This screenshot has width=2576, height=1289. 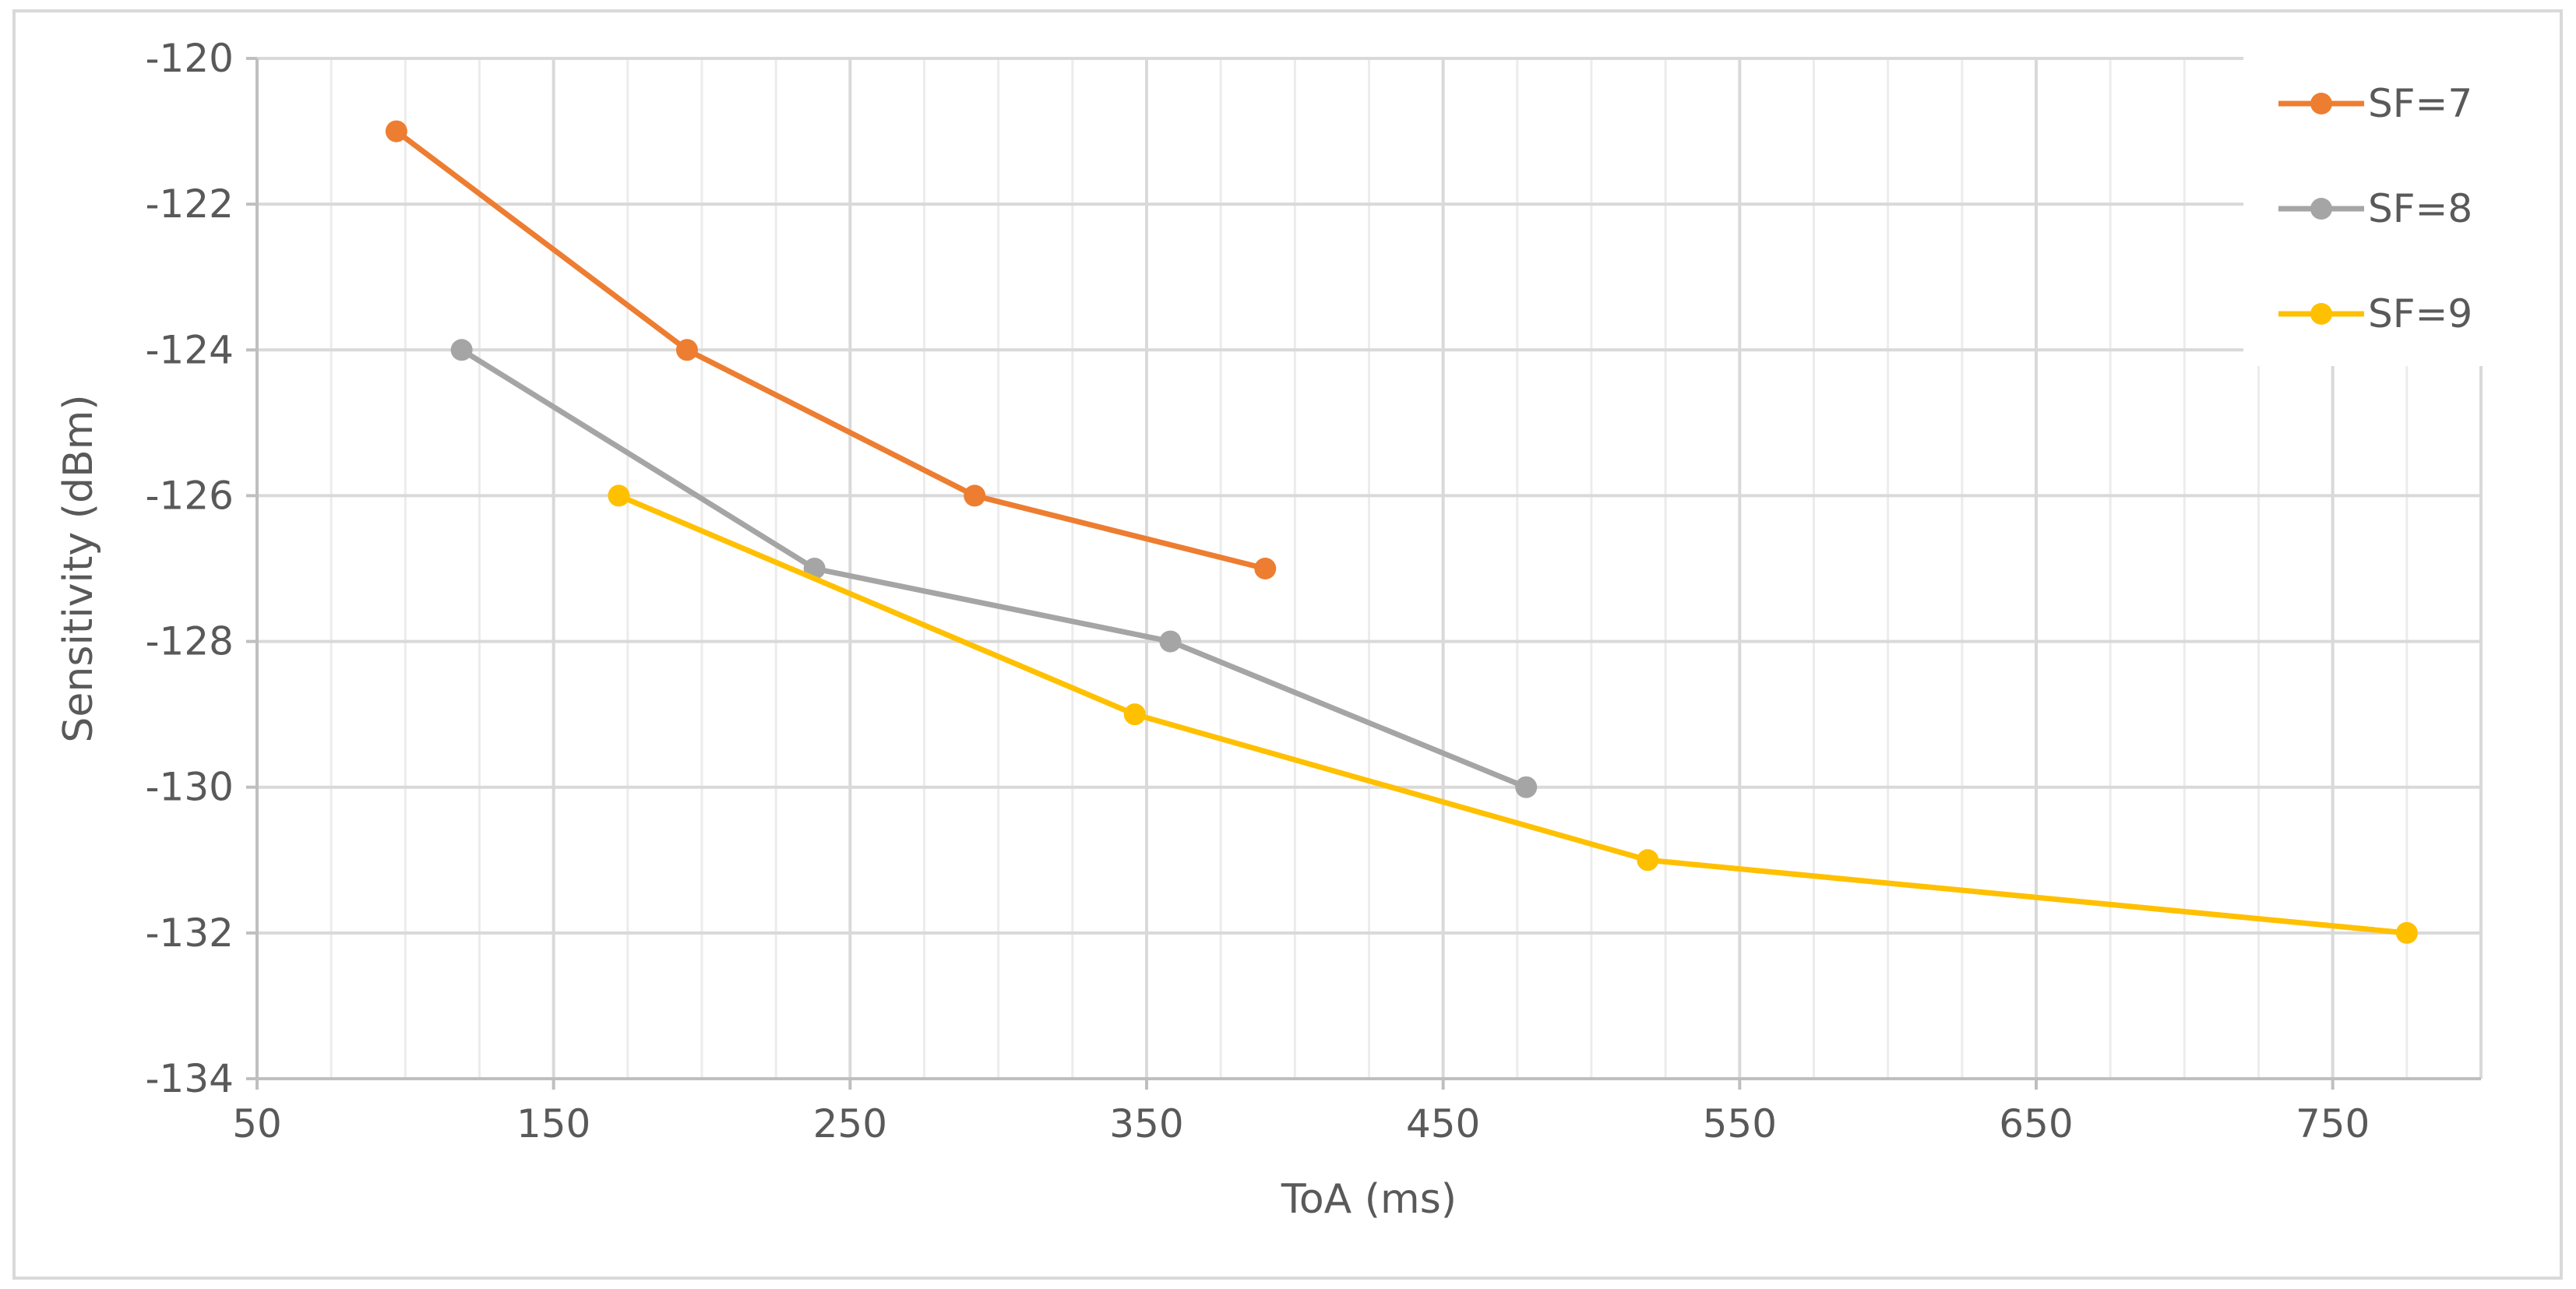 I want to click on y-tick-label: -122, so click(x=190, y=204).